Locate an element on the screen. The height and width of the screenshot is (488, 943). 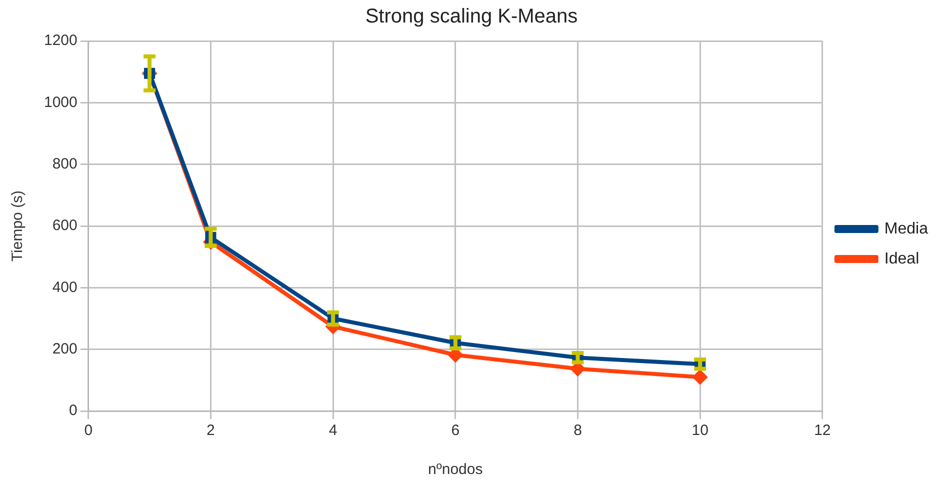
x-tick-label: 12 is located at coordinates (822, 431).